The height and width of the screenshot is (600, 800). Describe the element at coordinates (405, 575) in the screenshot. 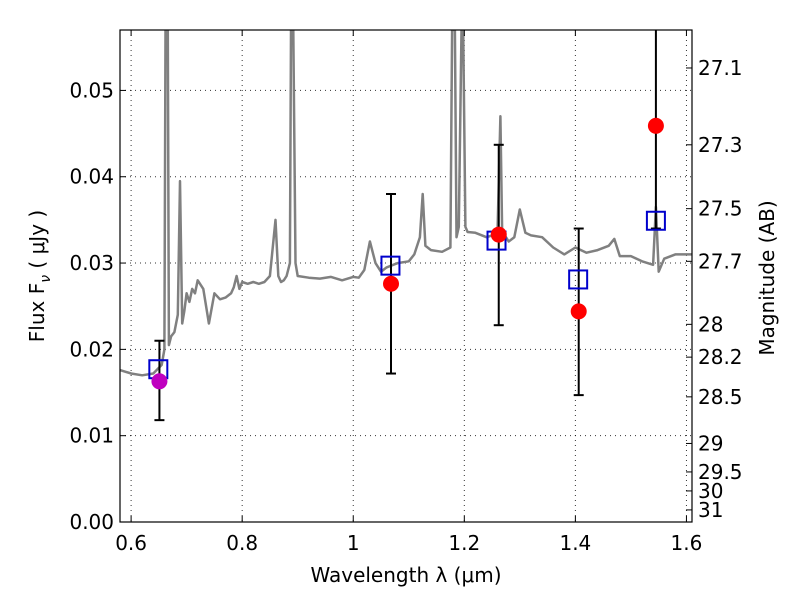

I see `x-axis-title: Wavelength λ (μm)` at that location.